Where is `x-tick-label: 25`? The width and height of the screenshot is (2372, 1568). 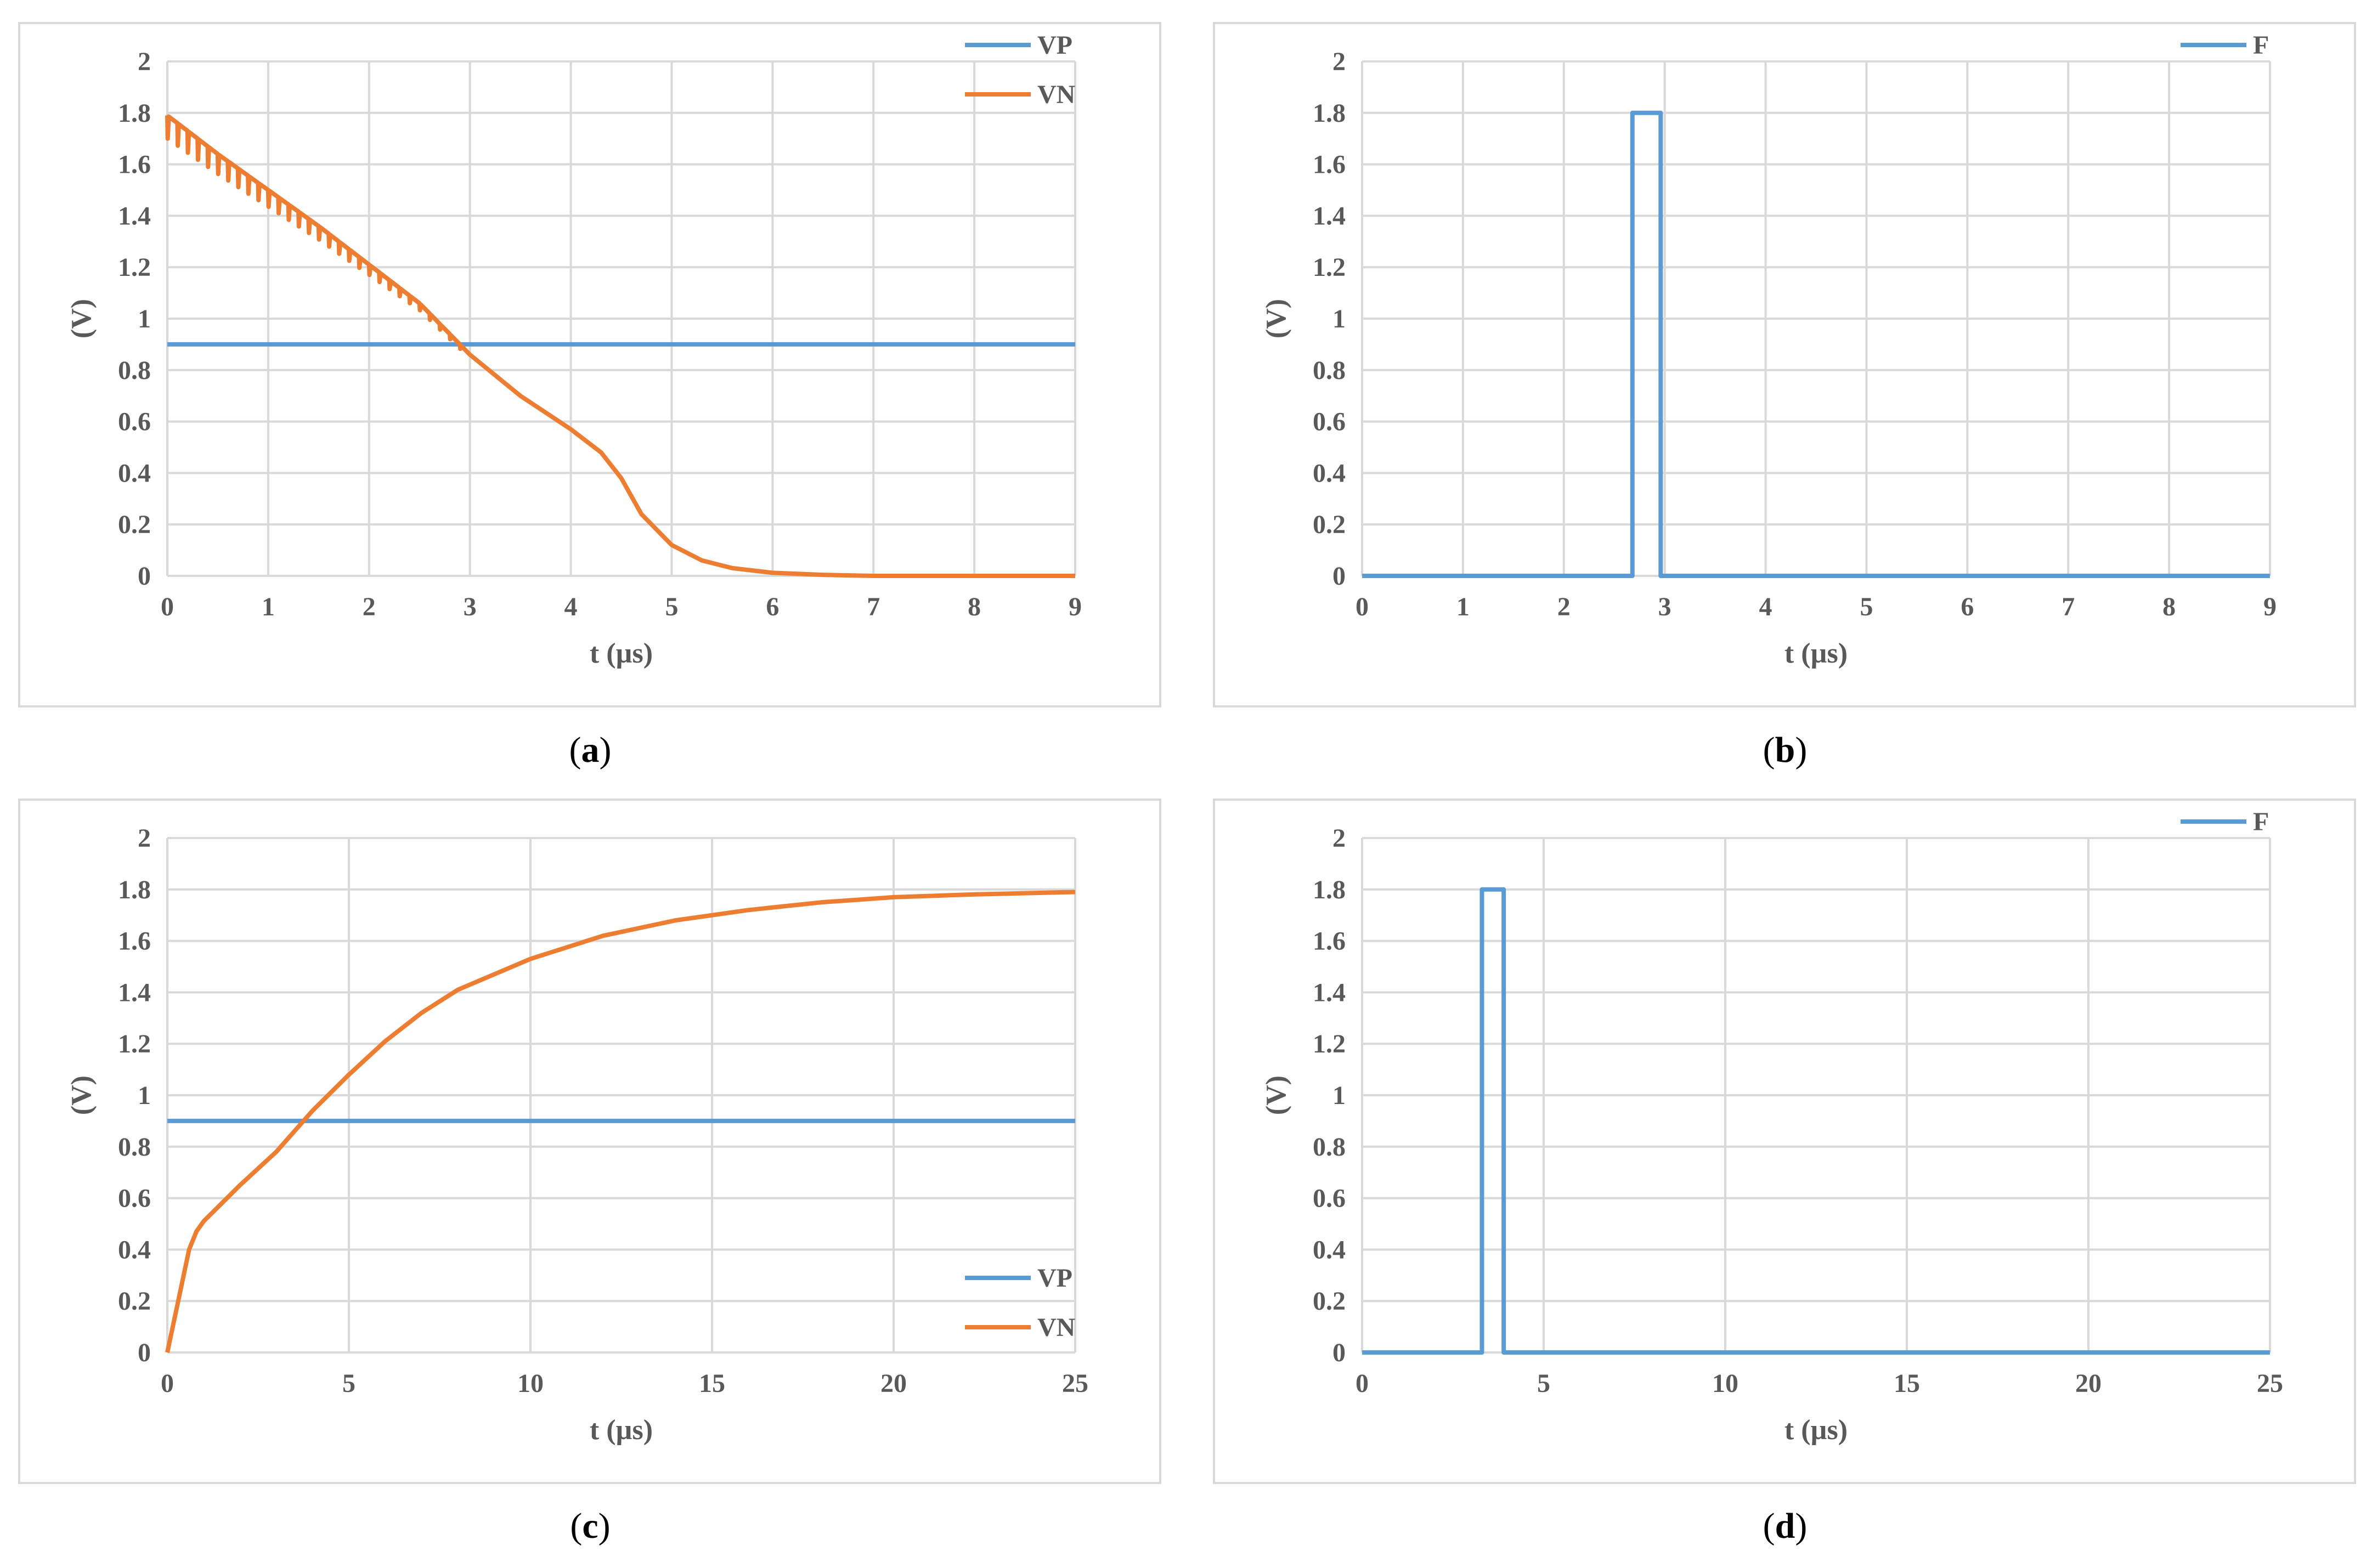 x-tick-label: 25 is located at coordinates (2270, 1383).